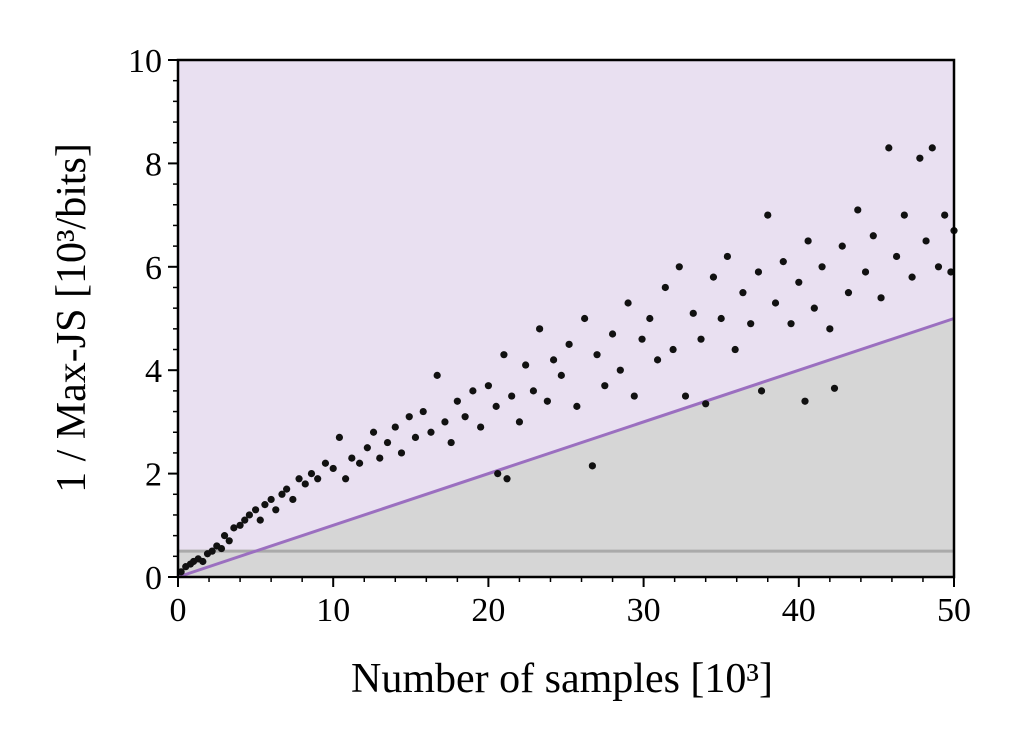  I want to click on y-tick-label: 4, so click(153, 371).